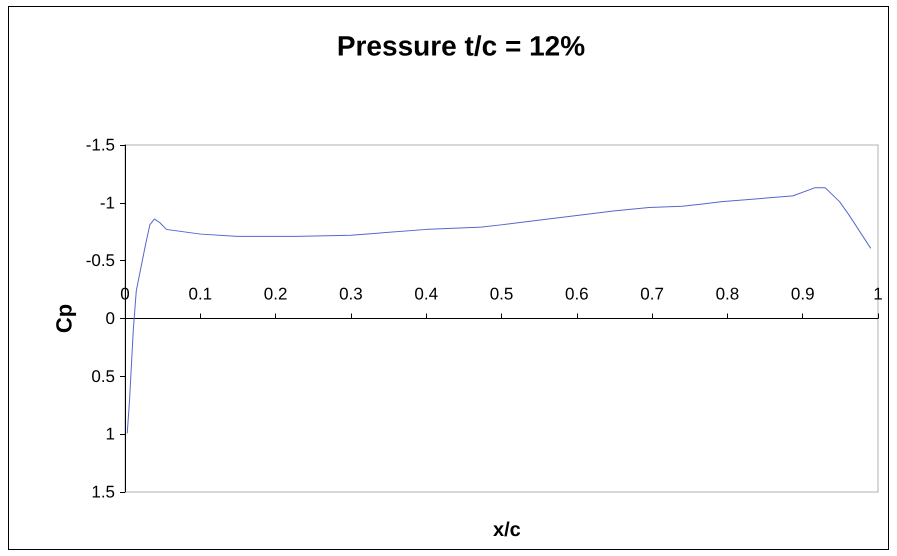 This screenshot has width=897, height=556. What do you see at coordinates (110, 318) in the screenshot?
I see `y-tick-label: 0` at bounding box center [110, 318].